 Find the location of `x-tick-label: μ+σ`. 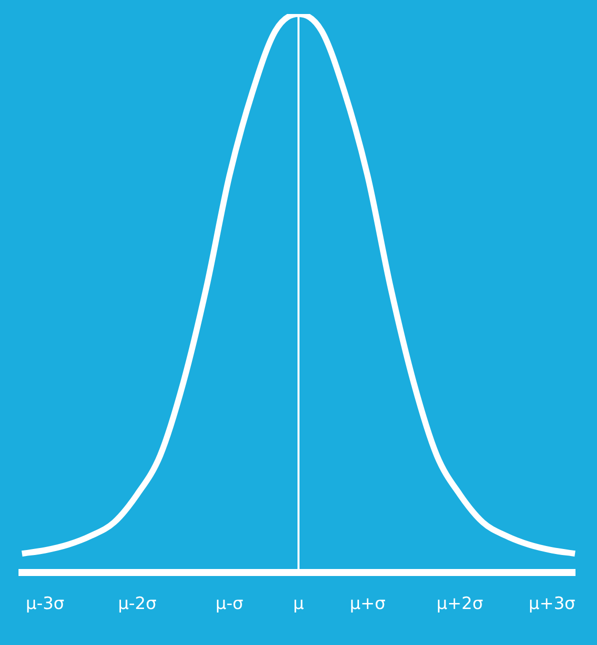

x-tick-label: μ+σ is located at coordinates (368, 604).